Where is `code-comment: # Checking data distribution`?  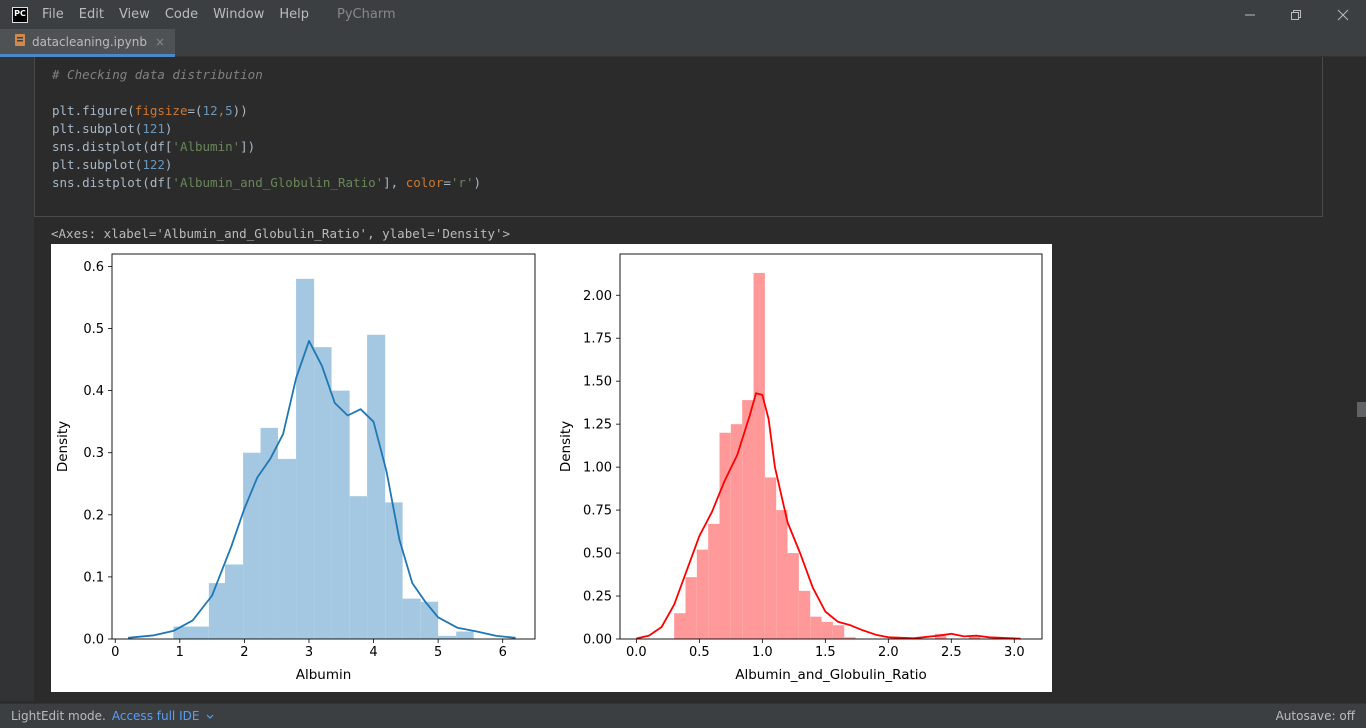
code-comment: # Checking data distribution is located at coordinates (157, 74).